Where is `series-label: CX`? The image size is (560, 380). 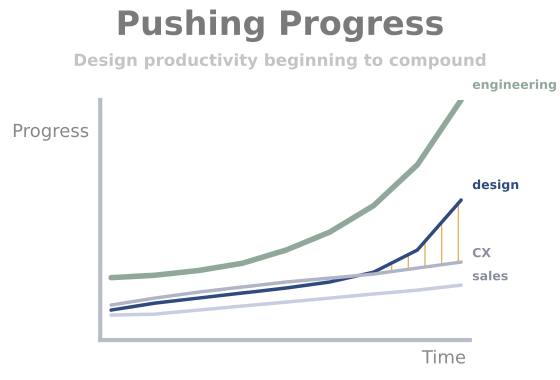 series-label: CX is located at coordinates (481, 253).